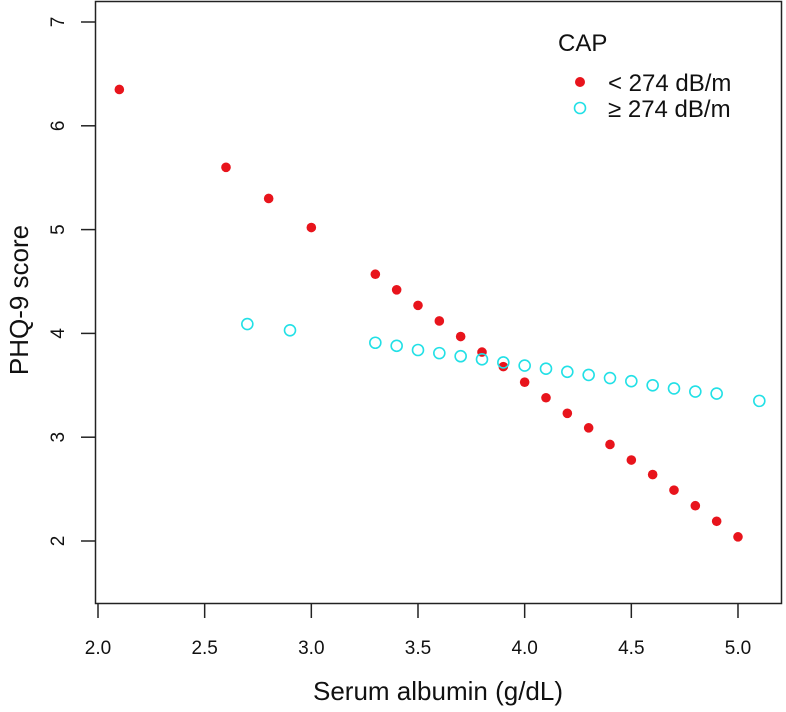 The width and height of the screenshot is (786, 712). What do you see at coordinates (19, 300) in the screenshot?
I see `y-axis-title: PHQ-9 score` at bounding box center [19, 300].